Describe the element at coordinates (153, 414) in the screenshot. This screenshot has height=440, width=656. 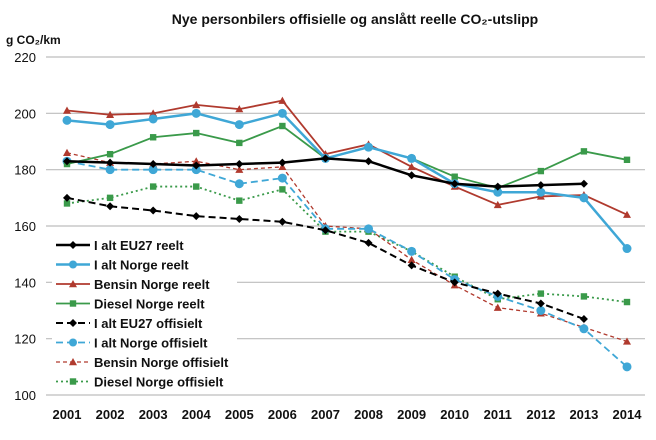
I see `x-tick-label: 2003` at that location.